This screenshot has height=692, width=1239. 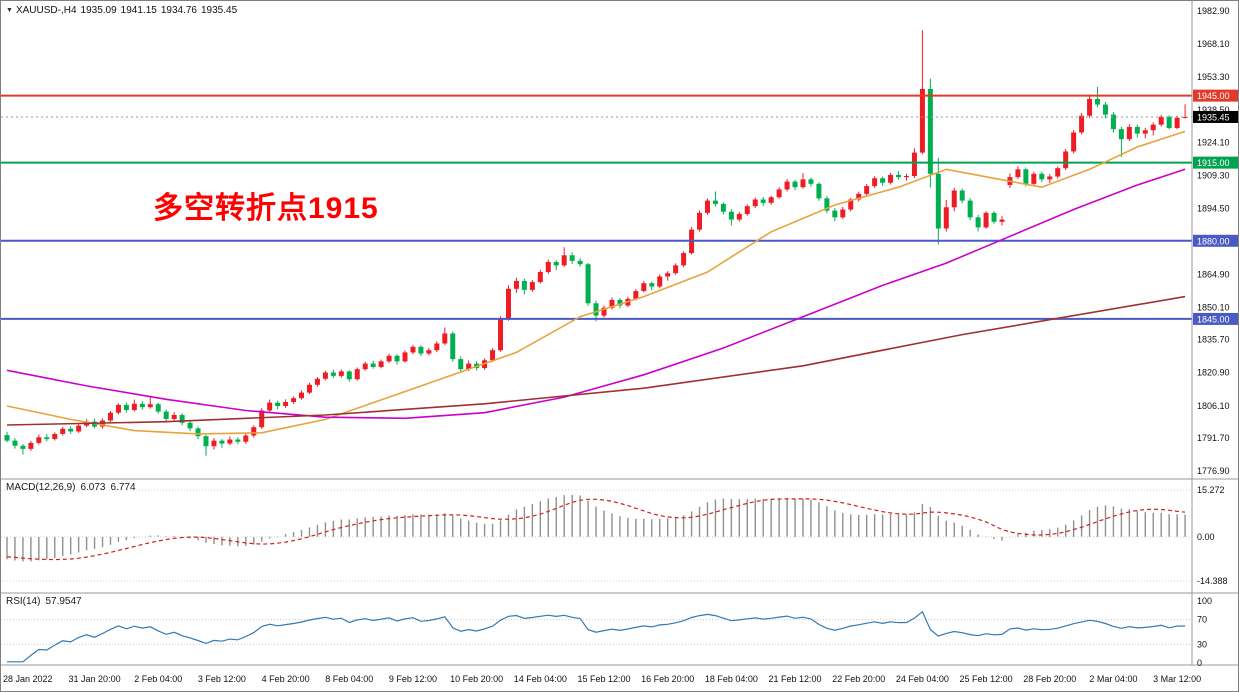 I want to click on price-axis-label: 1850.10, so click(x=1213, y=308).